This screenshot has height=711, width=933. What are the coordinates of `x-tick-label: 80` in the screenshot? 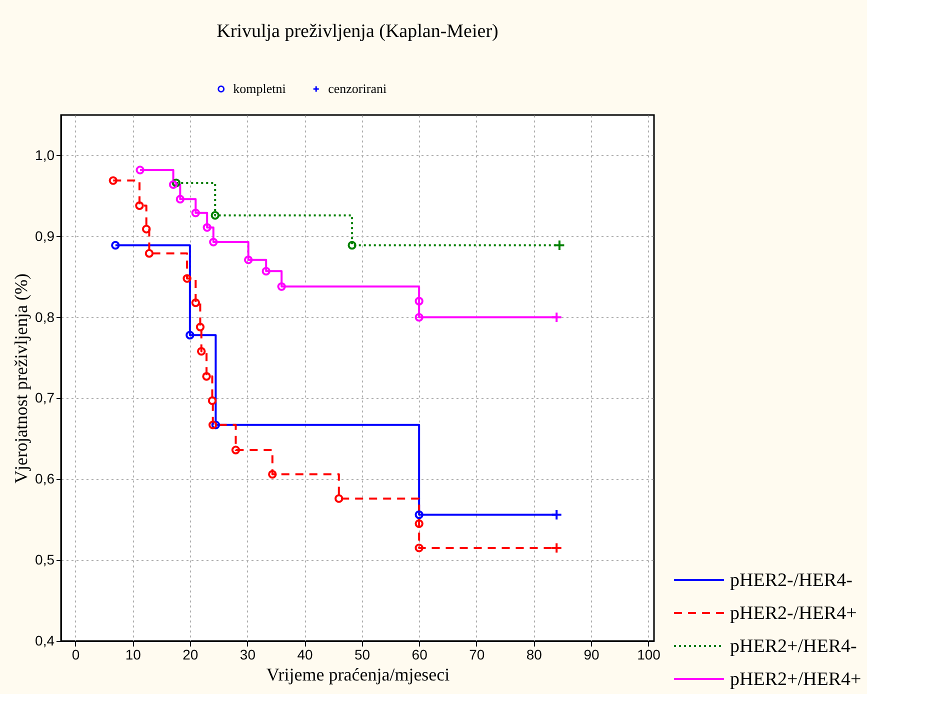 It's located at (534, 654).